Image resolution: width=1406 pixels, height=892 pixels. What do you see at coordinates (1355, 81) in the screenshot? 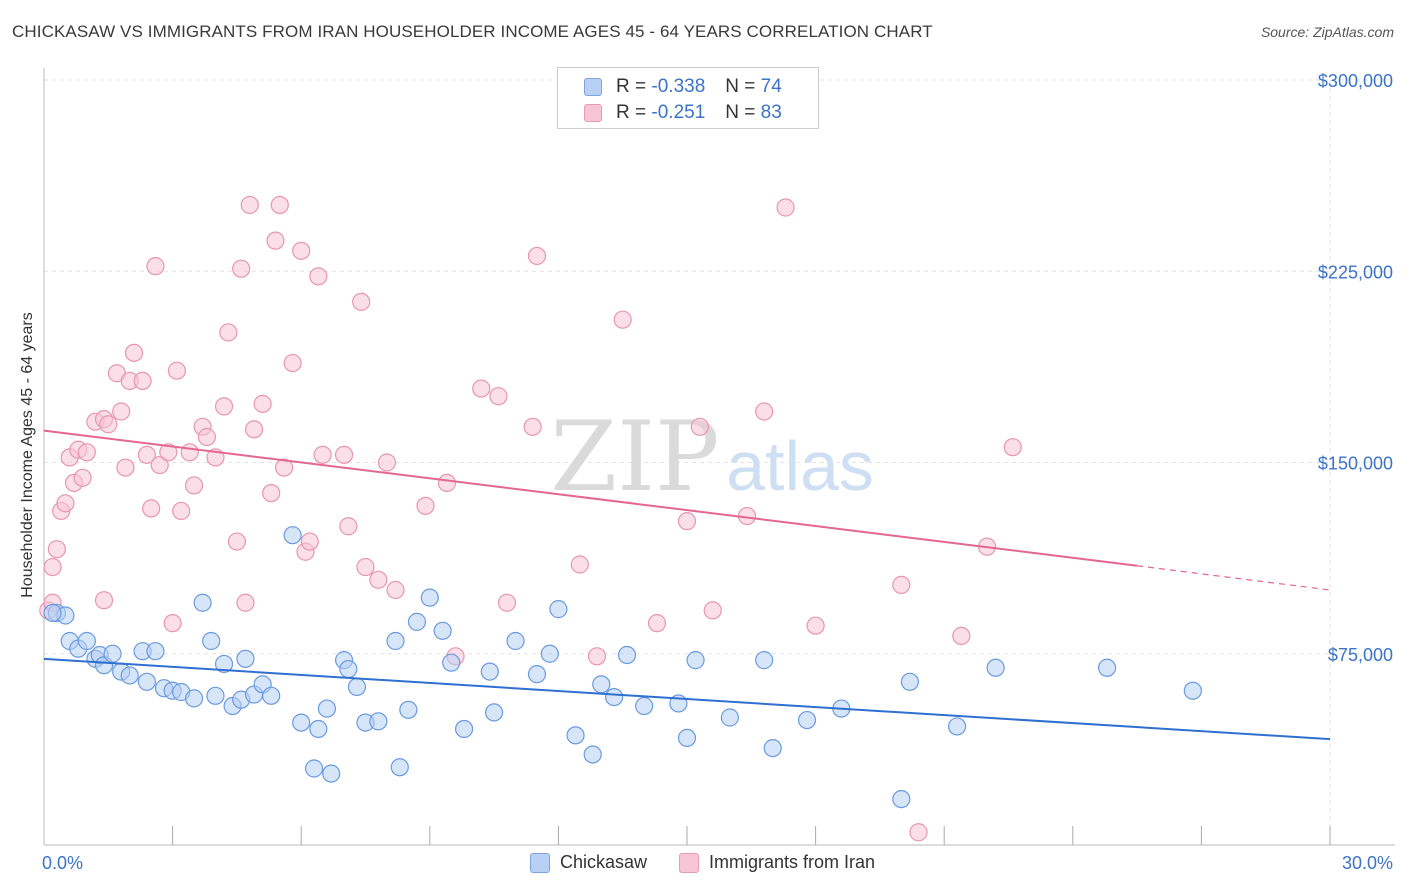
I see `y-tick-label: $300,000` at bounding box center [1355, 81].